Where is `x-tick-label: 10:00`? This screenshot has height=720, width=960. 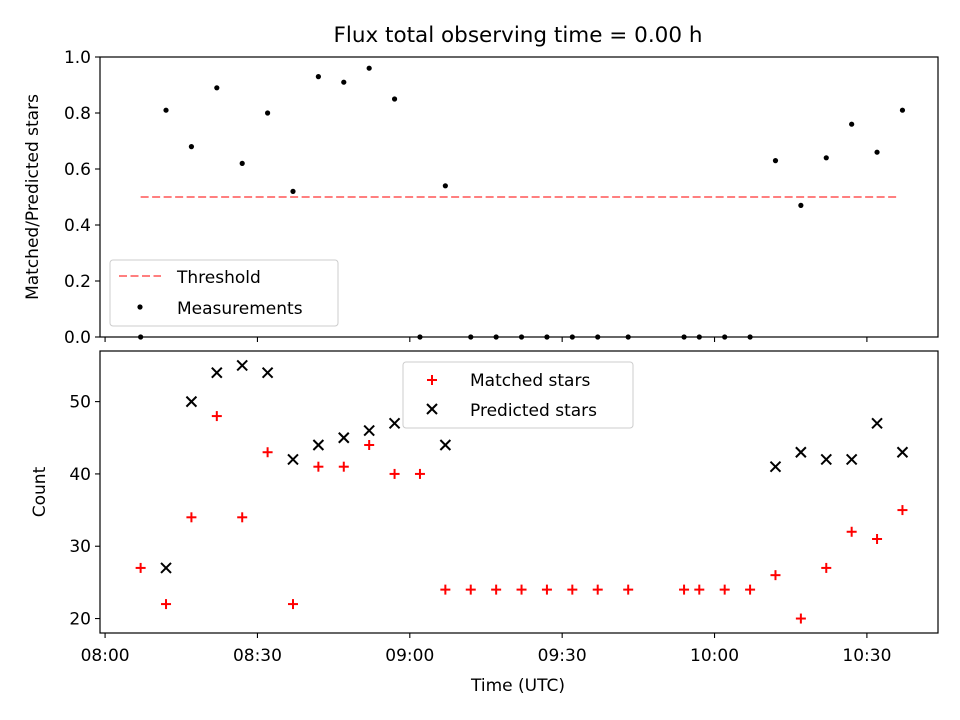 x-tick-label: 10:00 is located at coordinates (714, 656).